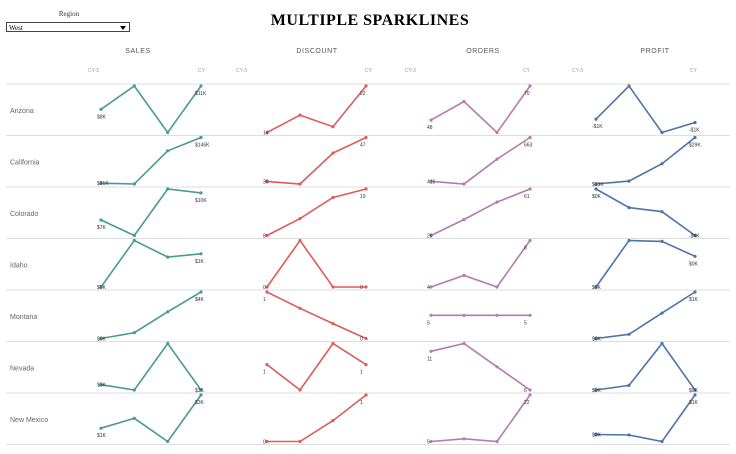 The image size is (736, 454). Describe the element at coordinates (19, 265) in the screenshot. I see `row-label-state: Idaho` at that location.